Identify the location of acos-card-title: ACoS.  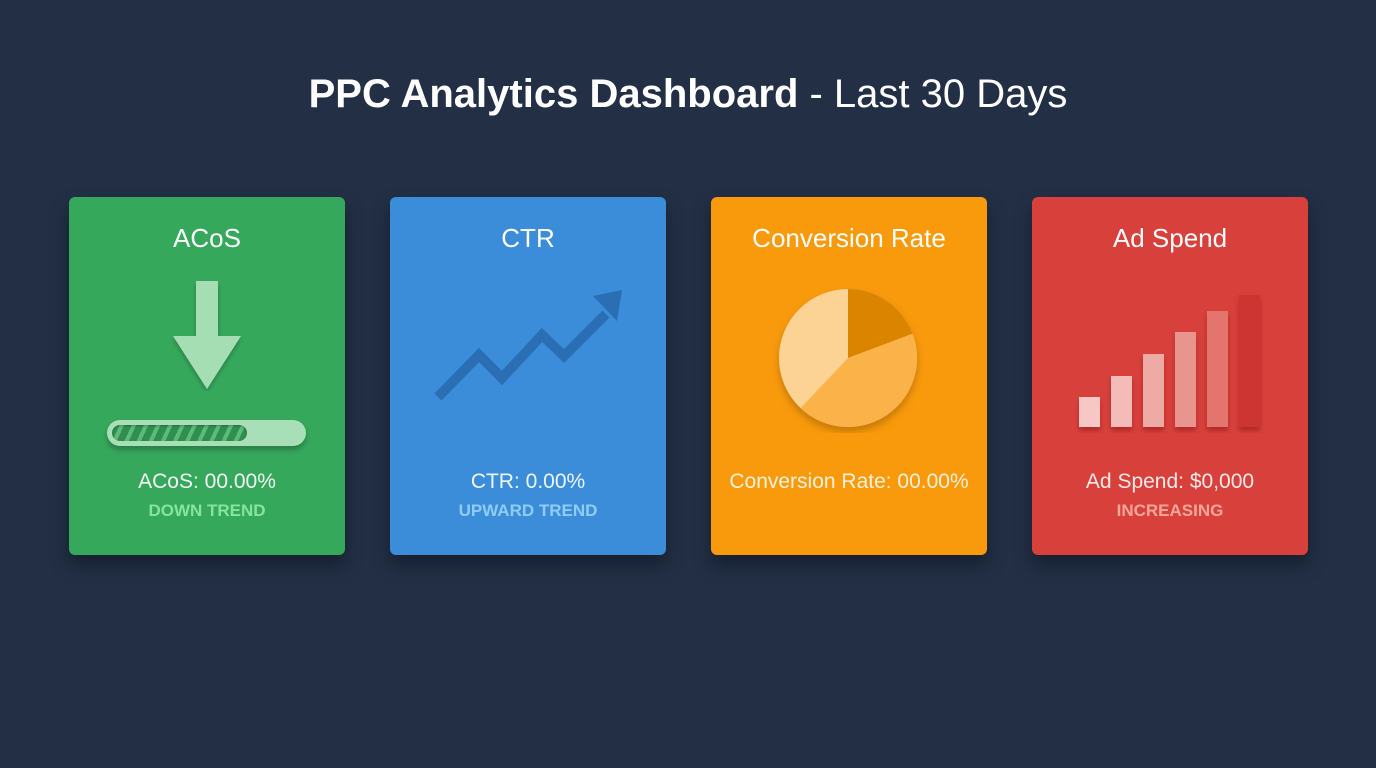
(207, 238).